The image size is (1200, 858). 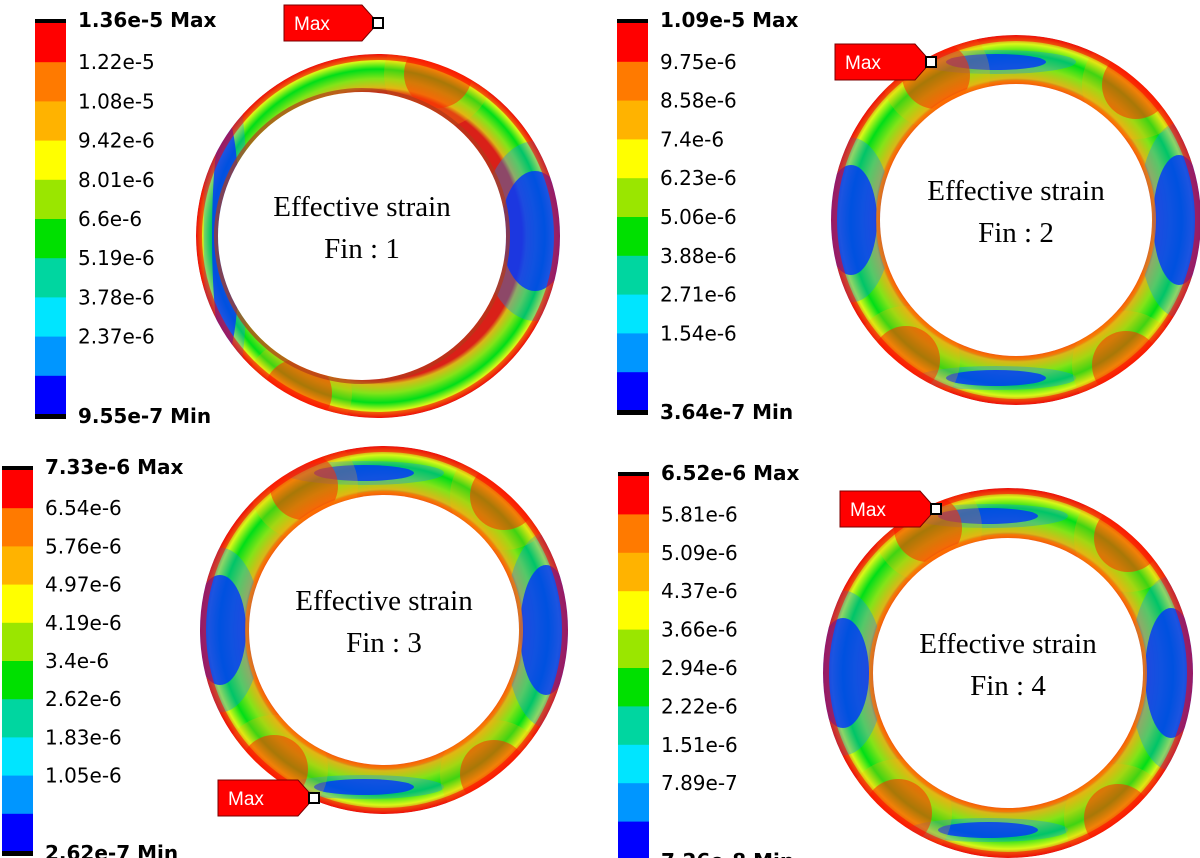 What do you see at coordinates (111, 849) in the screenshot?
I see `legend-min-label: 2.62e-7 Min` at bounding box center [111, 849].